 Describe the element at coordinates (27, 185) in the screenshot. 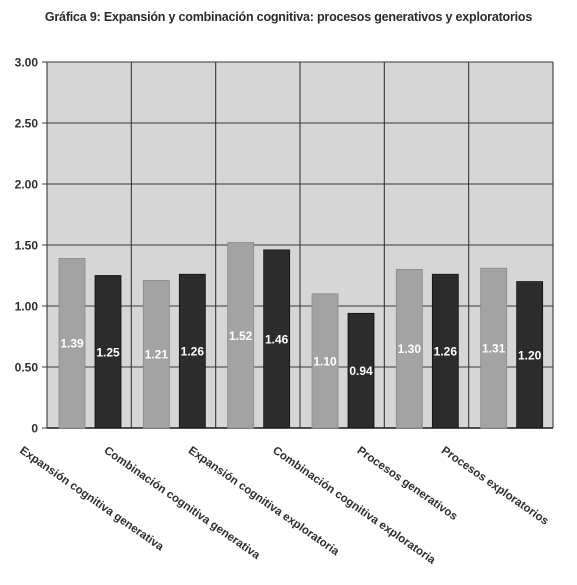

I see `y-tick-label: 2.00` at that location.